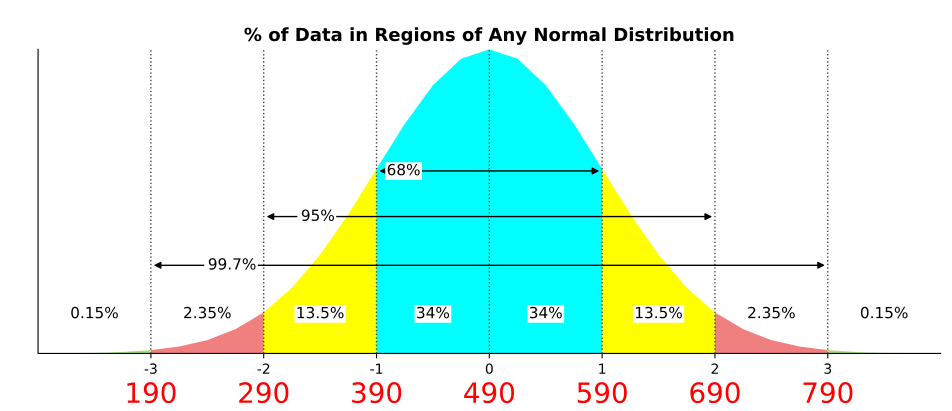  What do you see at coordinates (602, 393) in the screenshot?
I see `text: 590` at bounding box center [602, 393].